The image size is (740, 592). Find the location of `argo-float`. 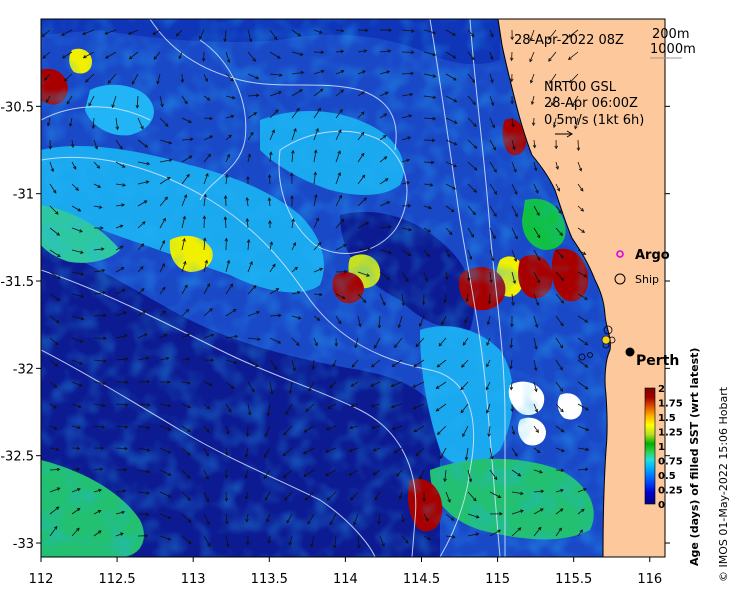

argo-float is located at coordinates (606, 340).